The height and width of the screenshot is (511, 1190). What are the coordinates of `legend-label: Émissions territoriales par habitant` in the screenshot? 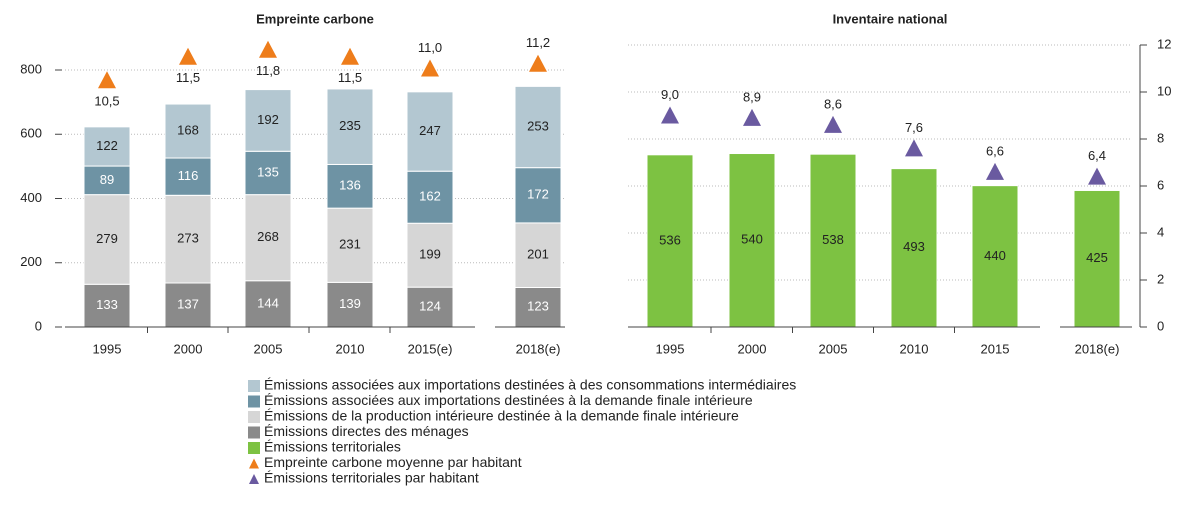 It's located at (371, 478).